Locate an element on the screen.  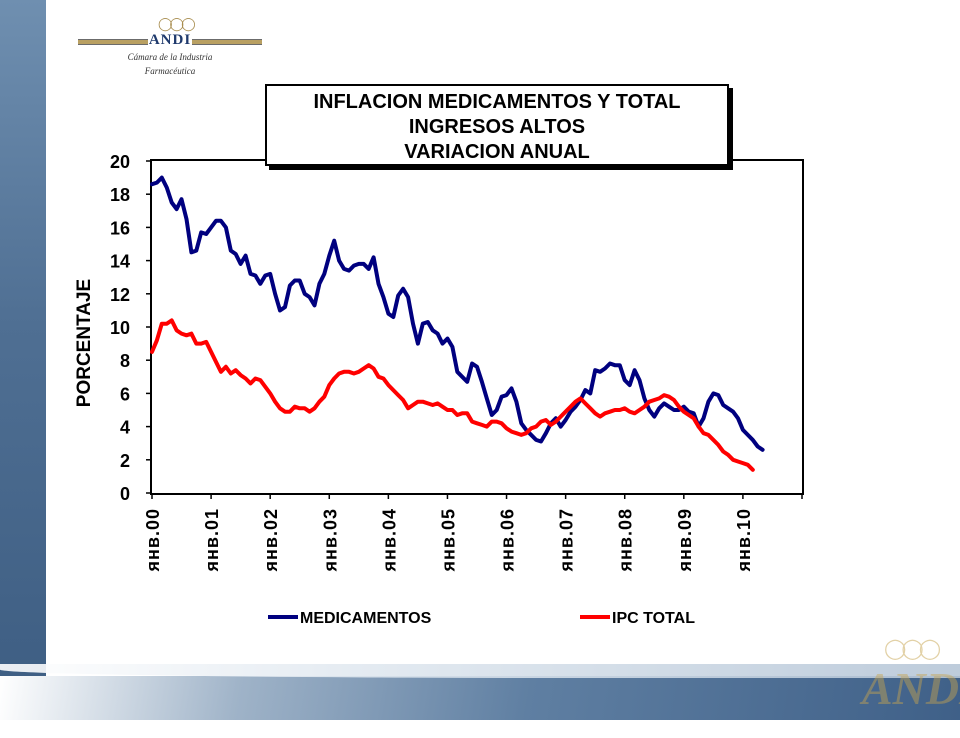
x-tick-label: янв.03 is located at coordinates (330, 540).